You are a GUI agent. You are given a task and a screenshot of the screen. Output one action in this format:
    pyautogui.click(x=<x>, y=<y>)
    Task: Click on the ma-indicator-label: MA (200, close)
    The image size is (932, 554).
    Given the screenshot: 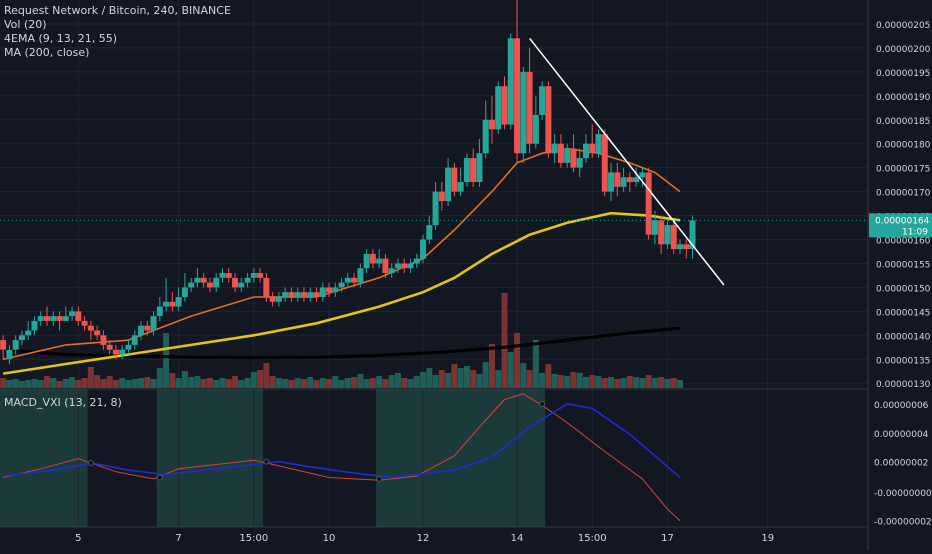 What is the action you would take?
    pyautogui.click(x=47, y=52)
    